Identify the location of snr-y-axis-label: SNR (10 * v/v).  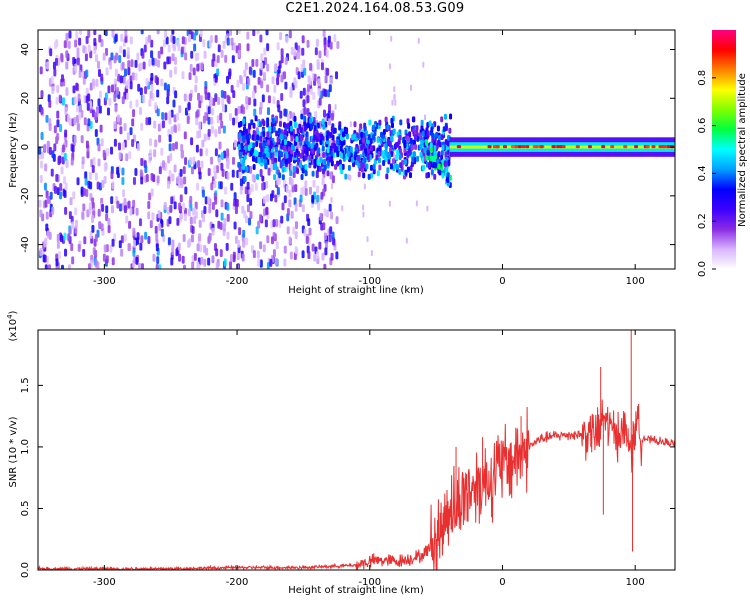
(13, 451).